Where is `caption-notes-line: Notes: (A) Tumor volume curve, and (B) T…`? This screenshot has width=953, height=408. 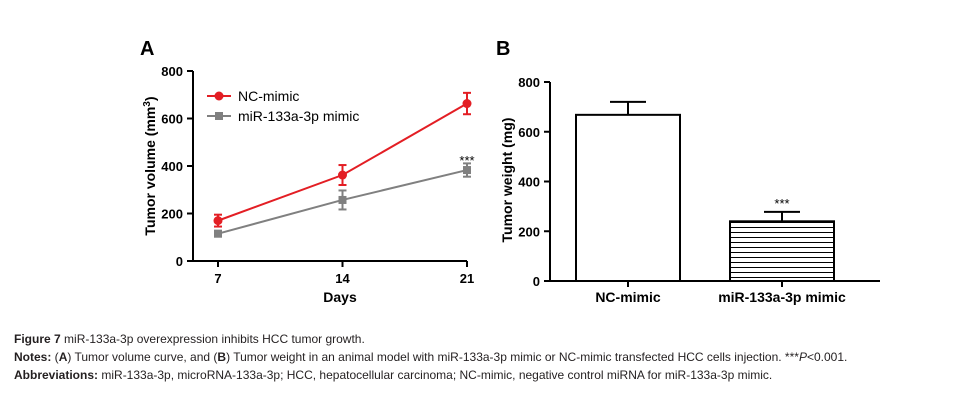
caption-notes-line: Notes: (A) Tumor volume curve, and (B) T… is located at coordinates (431, 357).